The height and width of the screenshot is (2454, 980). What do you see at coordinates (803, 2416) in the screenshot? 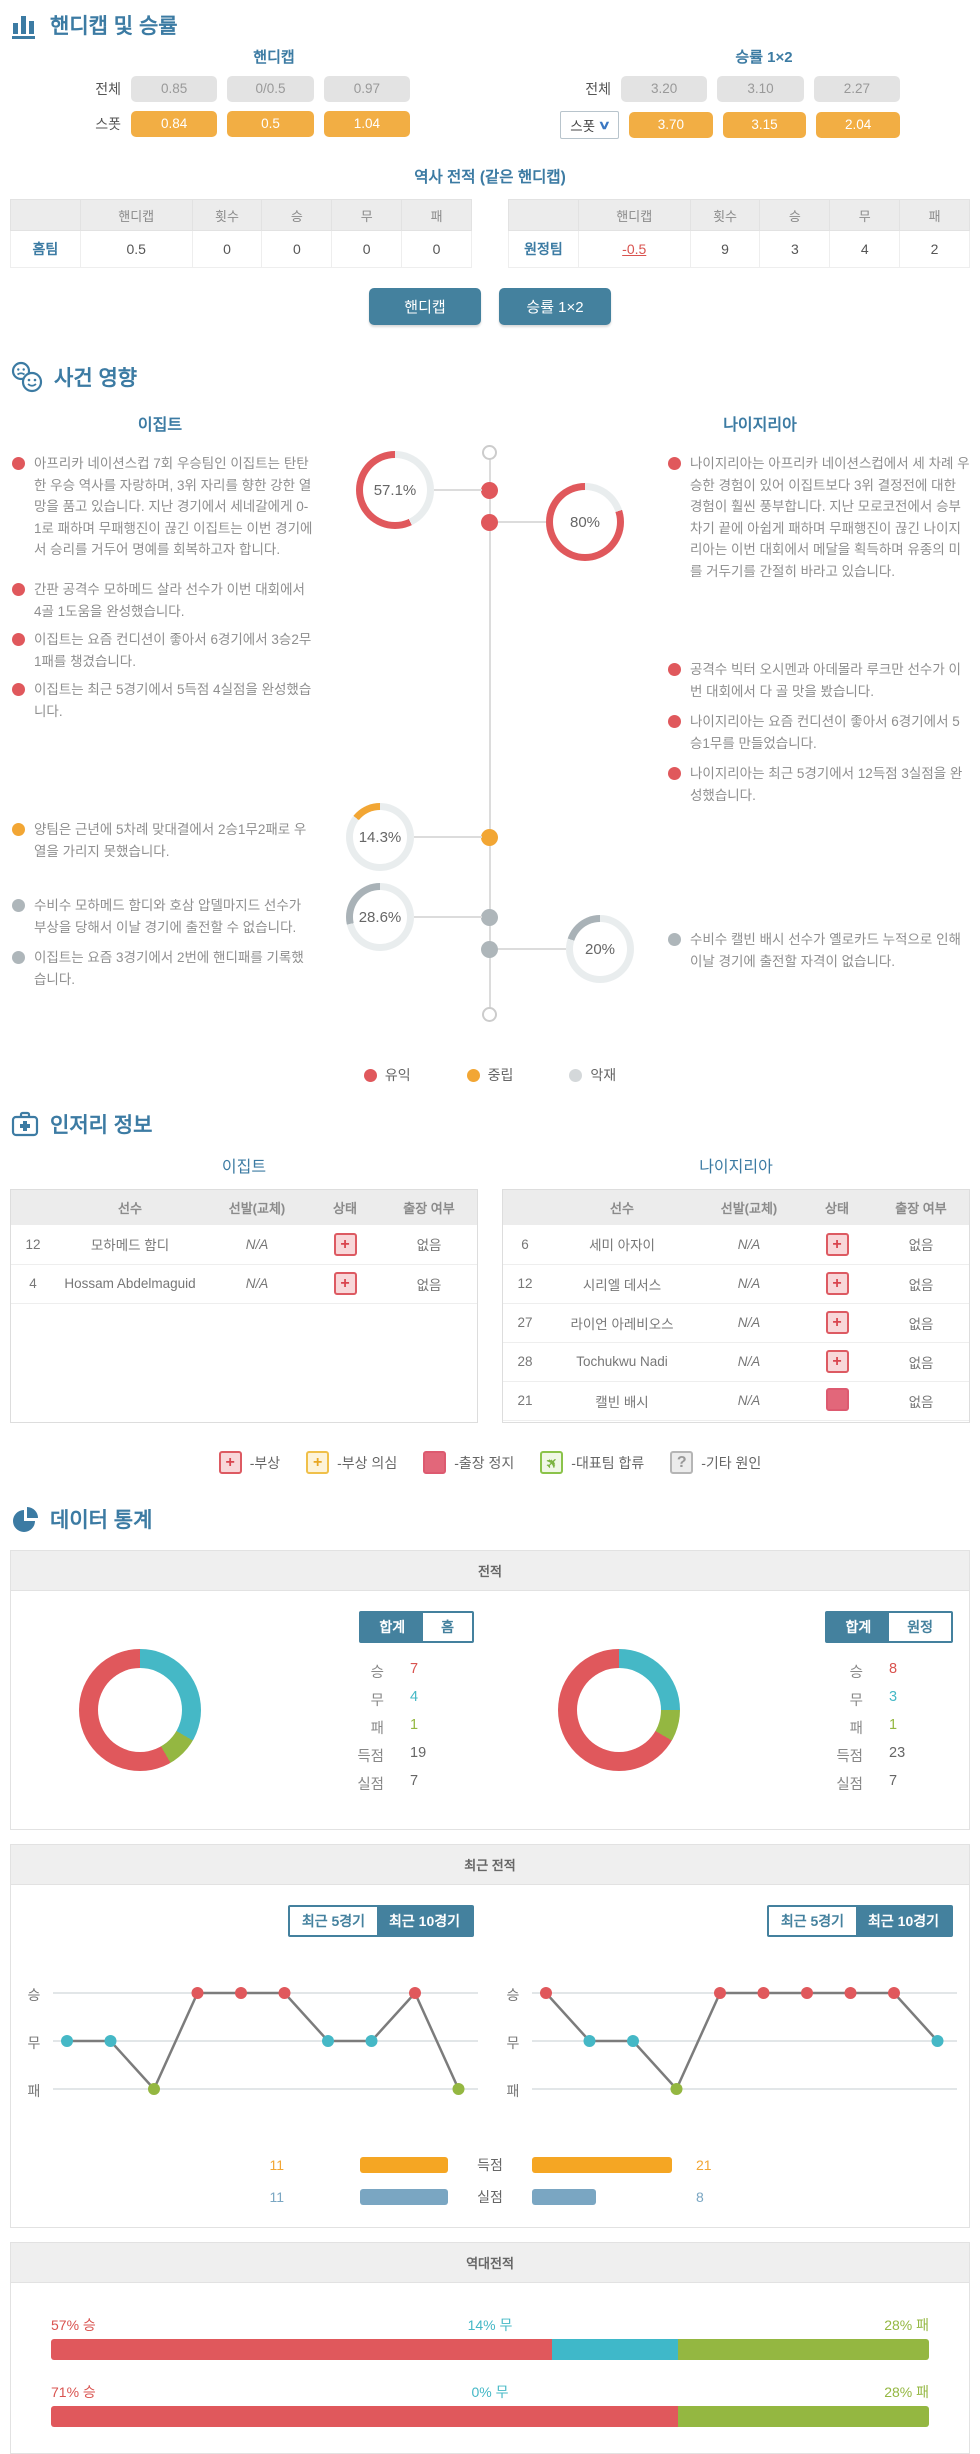
I see `loss-segment` at bounding box center [803, 2416].